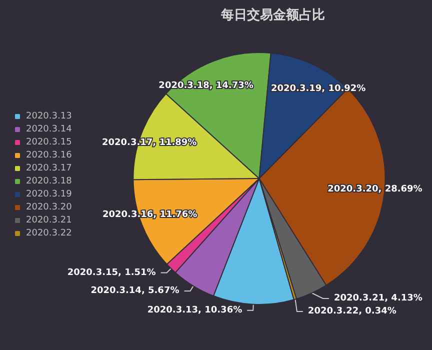  I want to click on legend-label: 2020.3.20, so click(49, 207).